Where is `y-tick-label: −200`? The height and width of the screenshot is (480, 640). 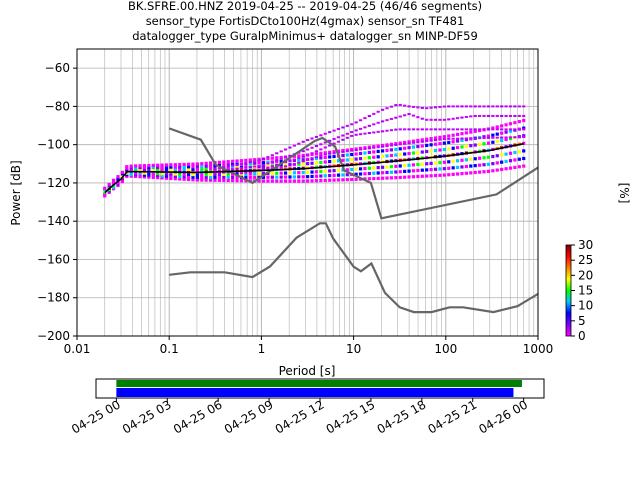 y-tick-label: −200 is located at coordinates (53, 336).